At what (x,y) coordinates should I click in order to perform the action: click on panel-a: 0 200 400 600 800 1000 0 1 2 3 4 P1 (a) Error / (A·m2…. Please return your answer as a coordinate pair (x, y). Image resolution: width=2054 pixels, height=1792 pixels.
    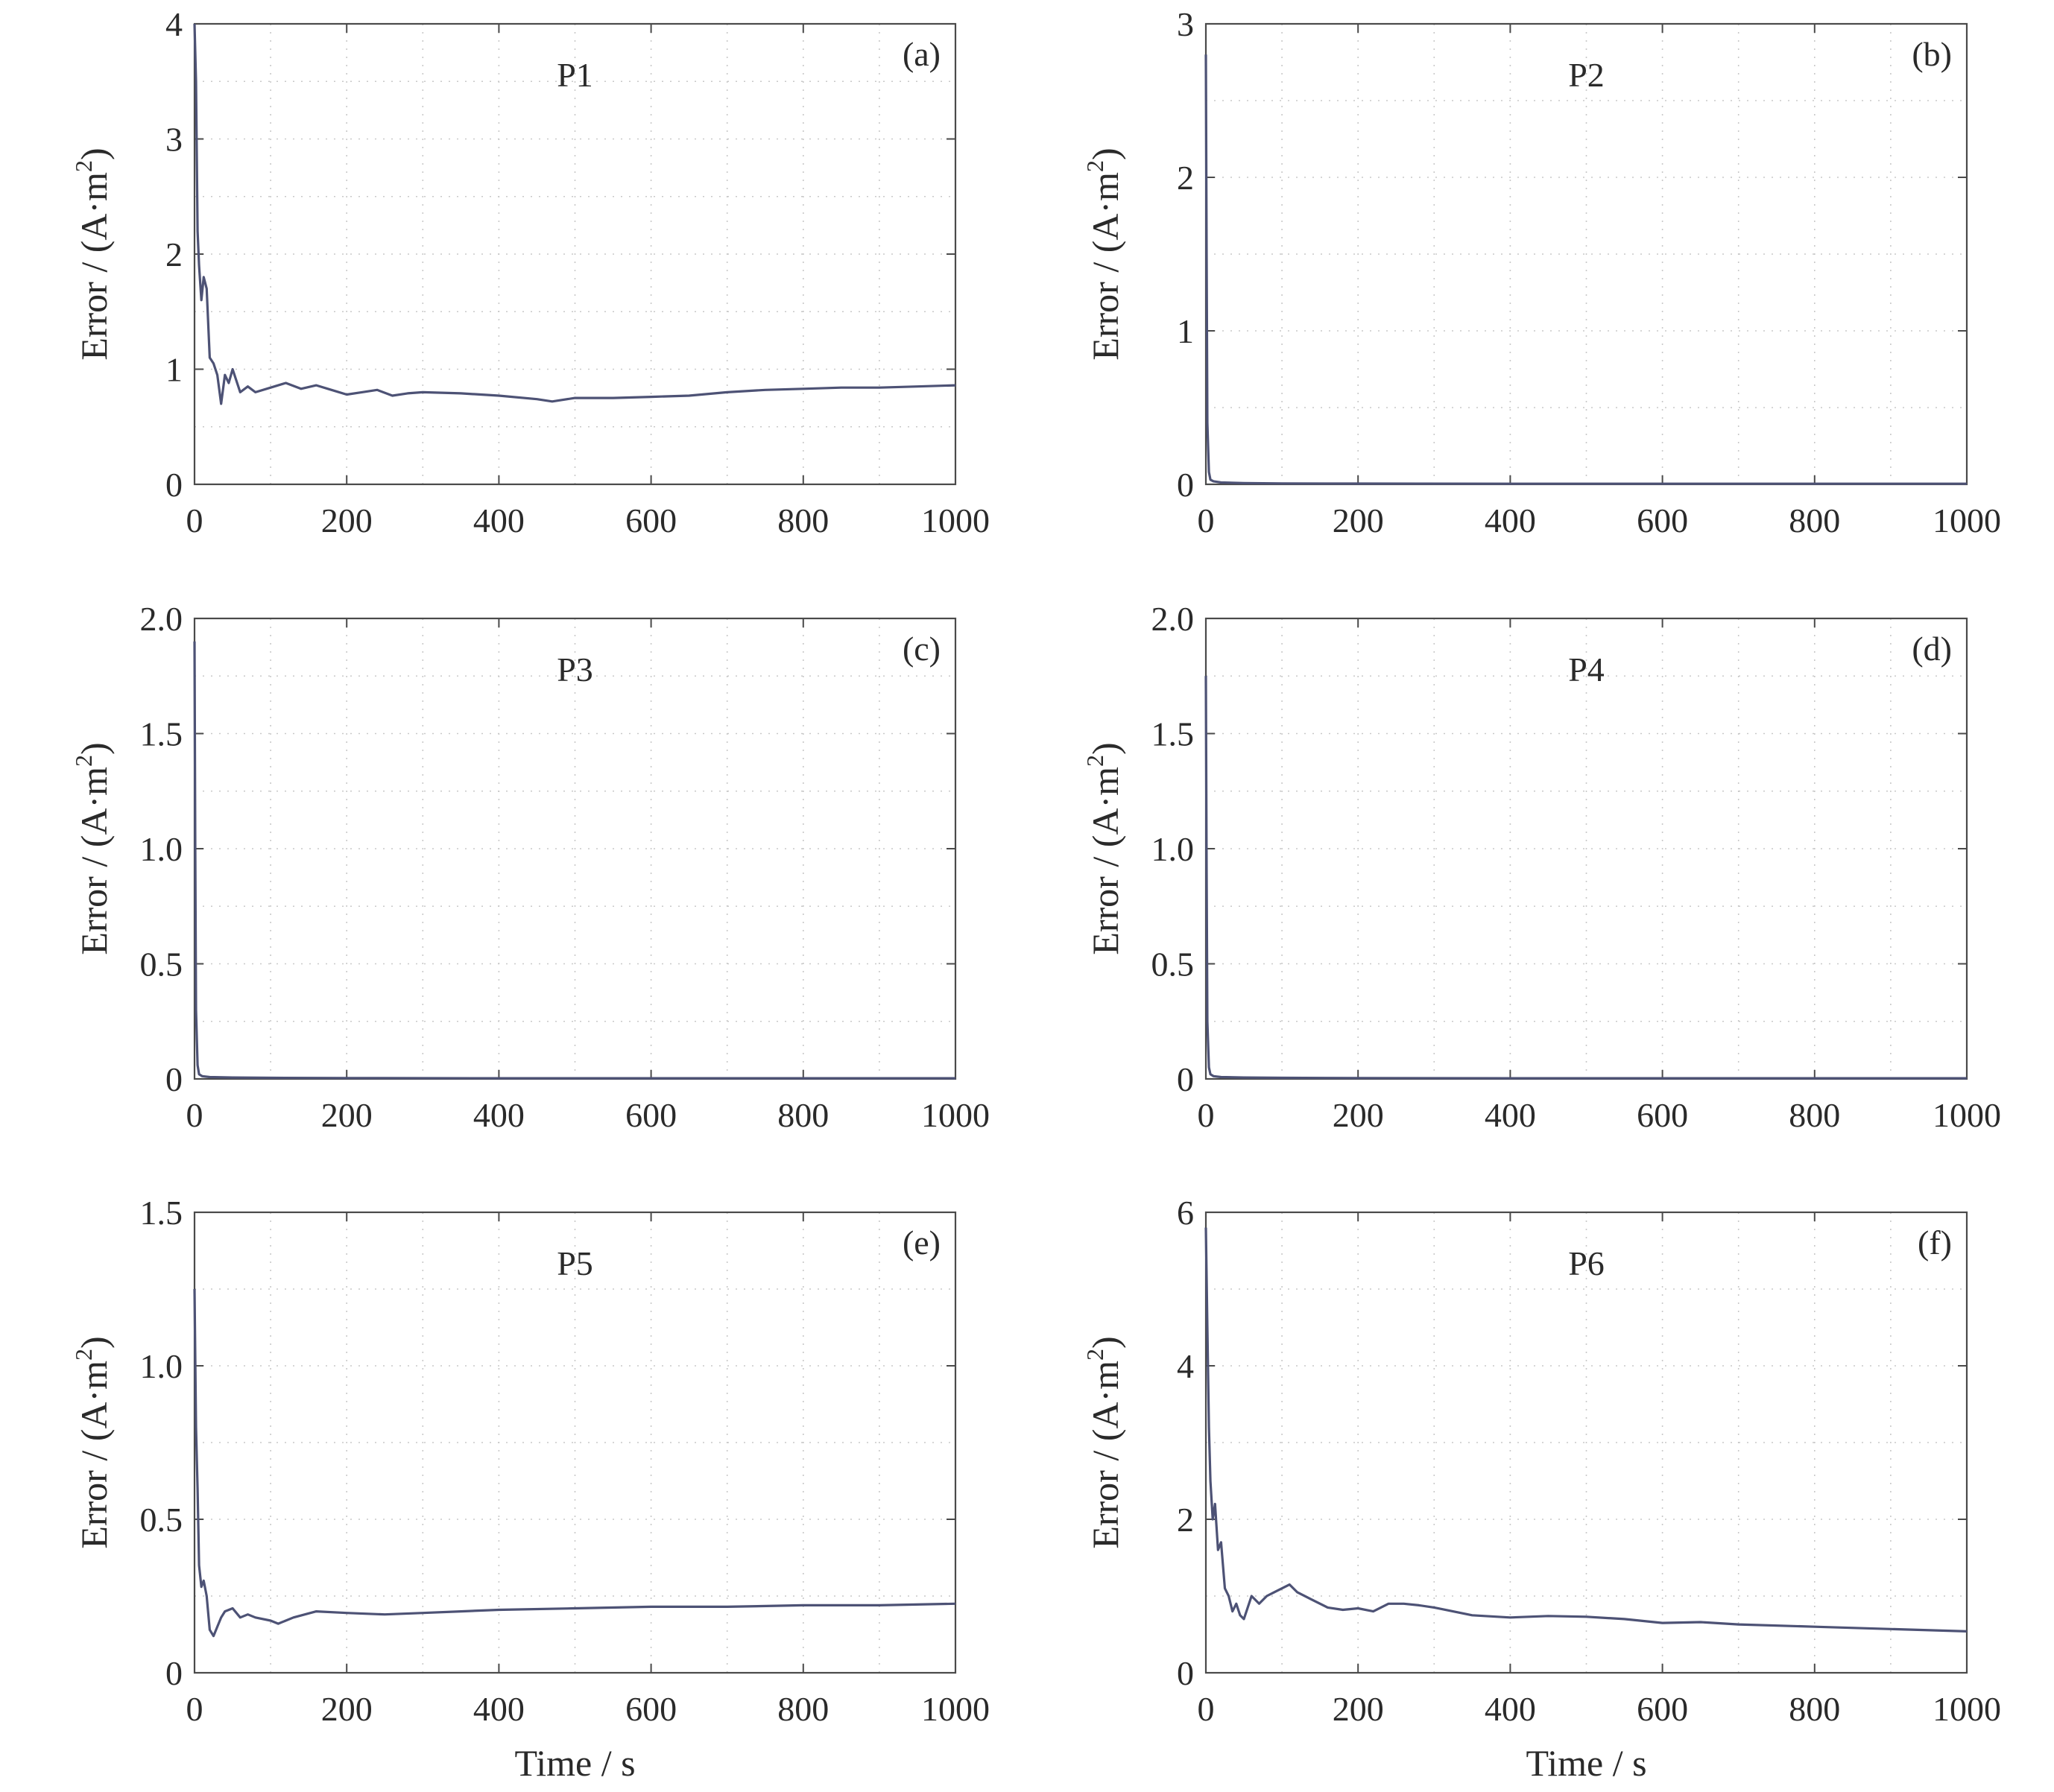
    Looking at the image, I should click on (530, 272).